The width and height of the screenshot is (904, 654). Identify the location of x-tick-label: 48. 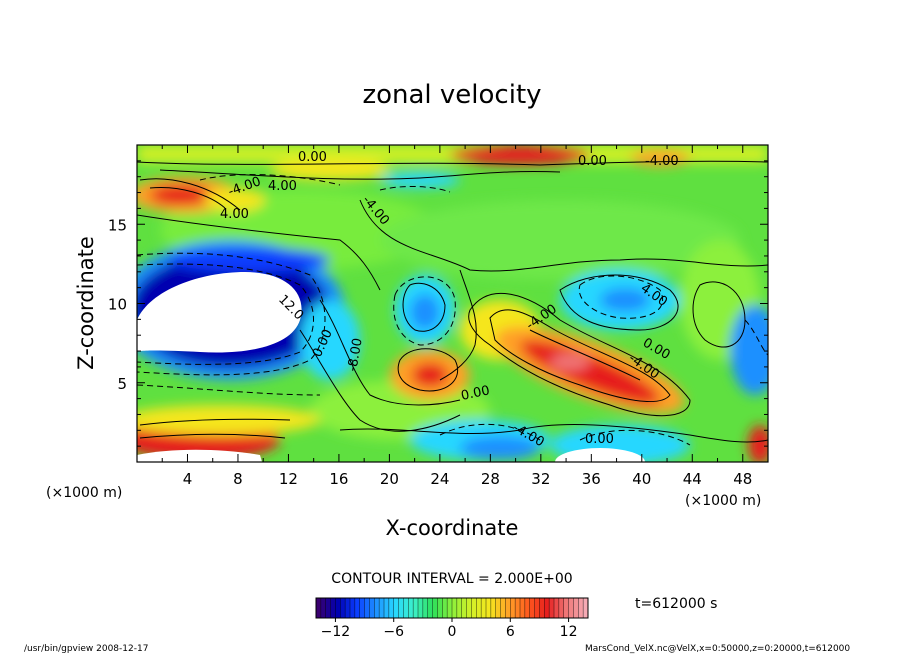
(742, 479).